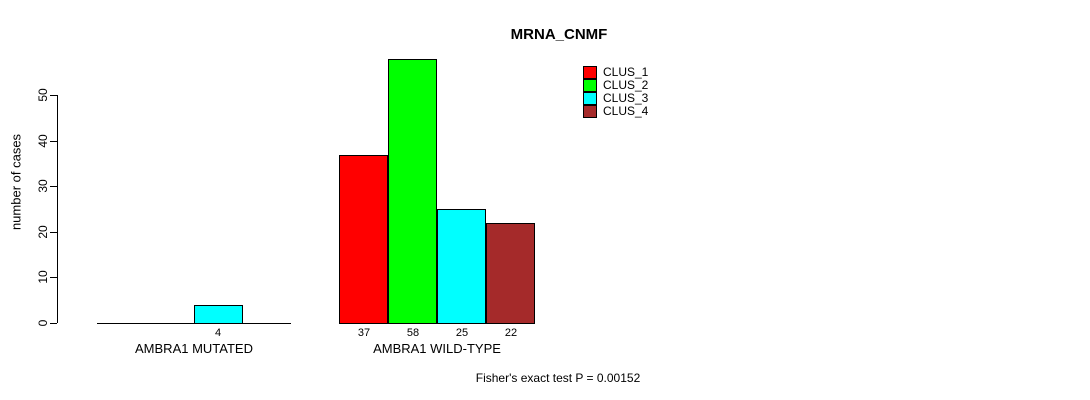  What do you see at coordinates (364, 333) in the screenshot?
I see `bar-value-label: 37` at bounding box center [364, 333].